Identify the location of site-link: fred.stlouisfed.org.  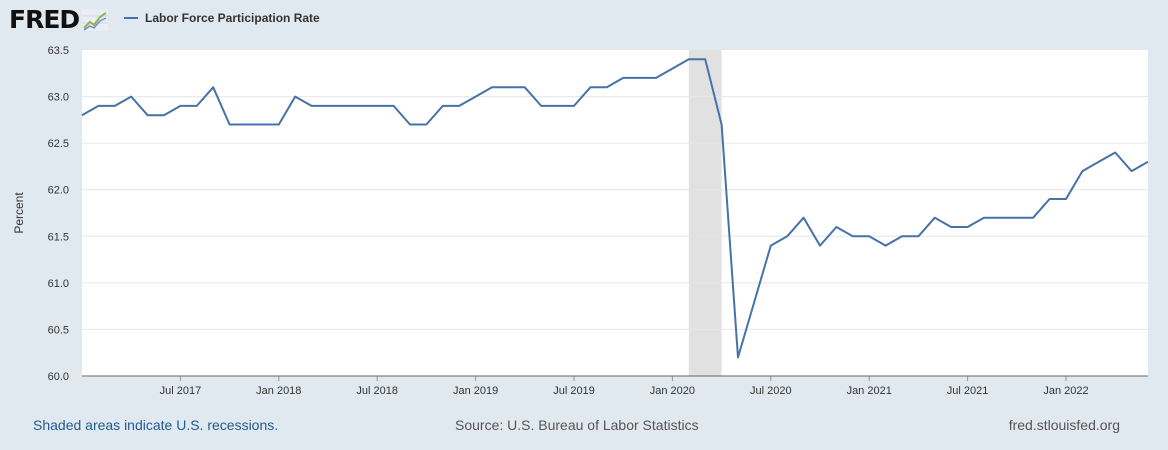
(1064, 425).